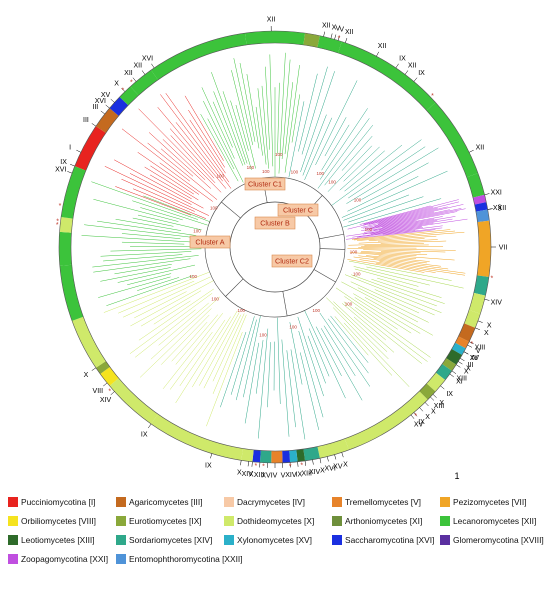 This screenshot has height=589, width=550. Describe the element at coordinates (285, 309) in the screenshot. I see `tree-arc` at that location.